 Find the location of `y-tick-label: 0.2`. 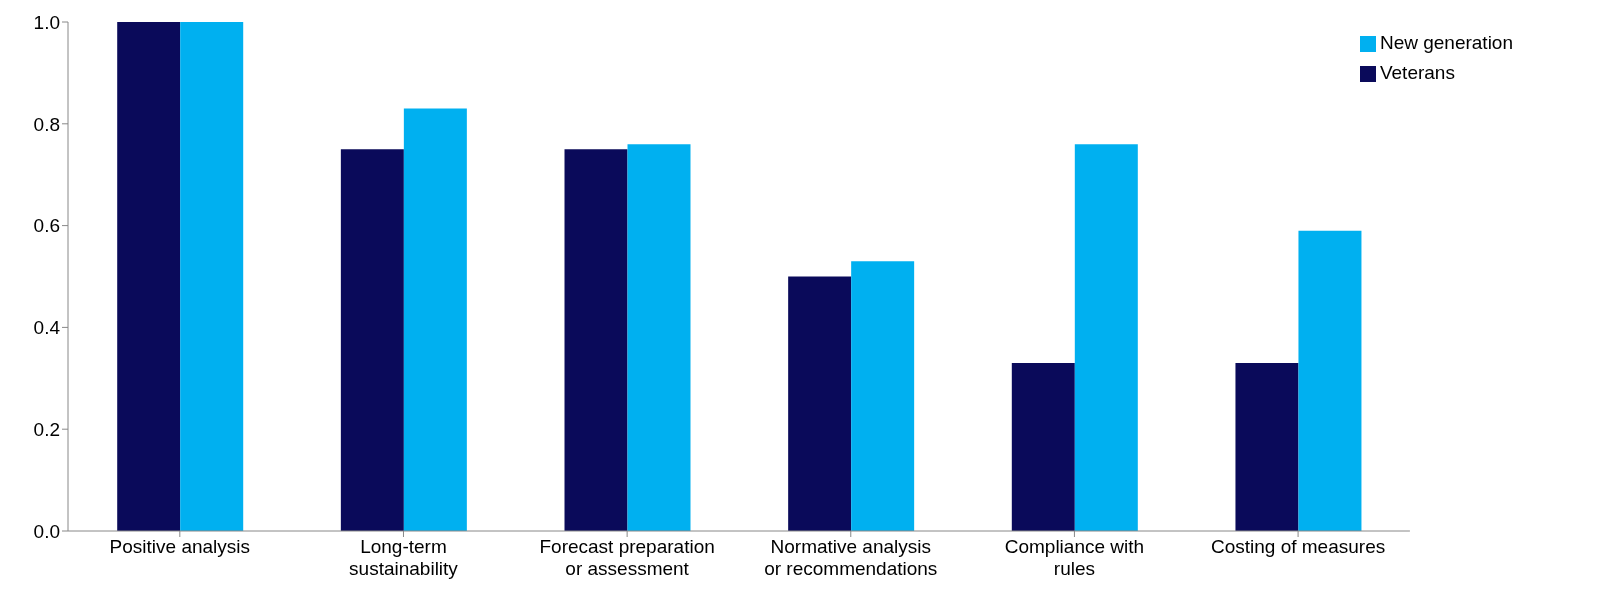

y-tick-label: 0.2 is located at coordinates (46, 429).